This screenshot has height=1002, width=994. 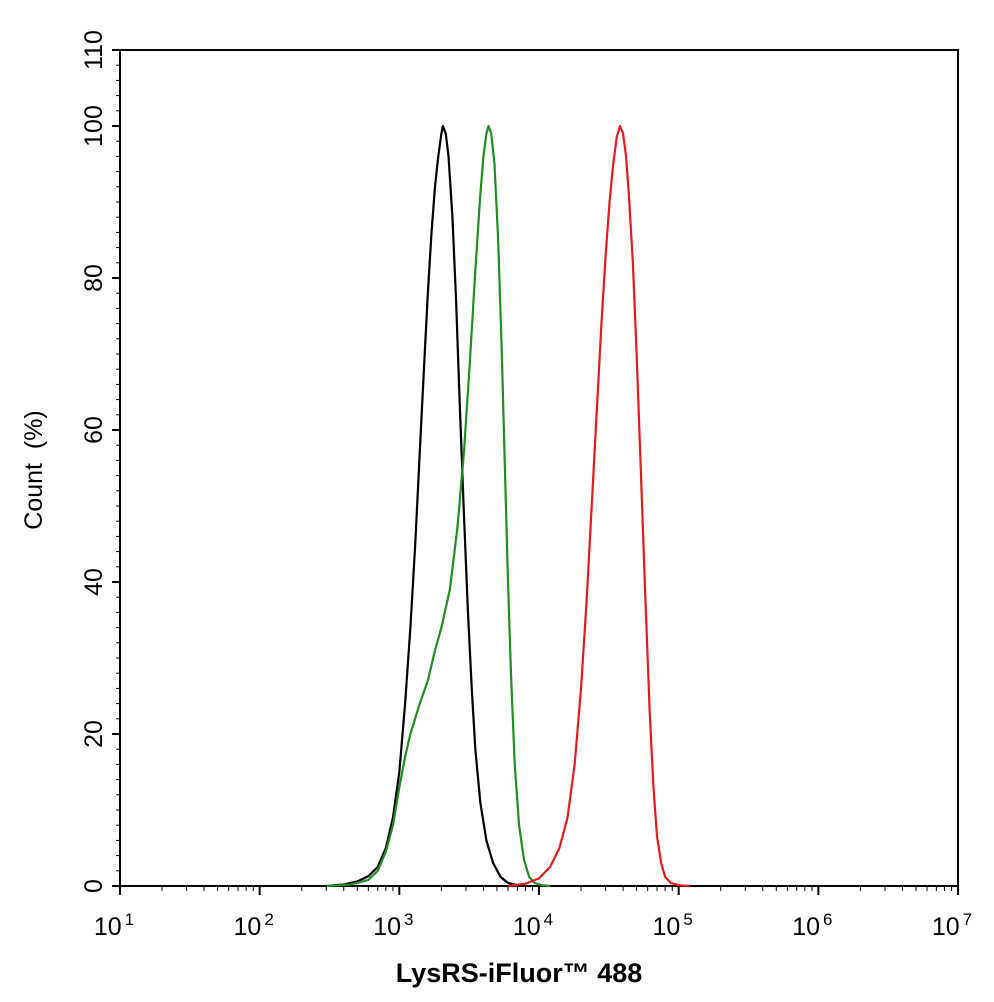 What do you see at coordinates (94, 886) in the screenshot?
I see `y-tick-label: 0` at bounding box center [94, 886].